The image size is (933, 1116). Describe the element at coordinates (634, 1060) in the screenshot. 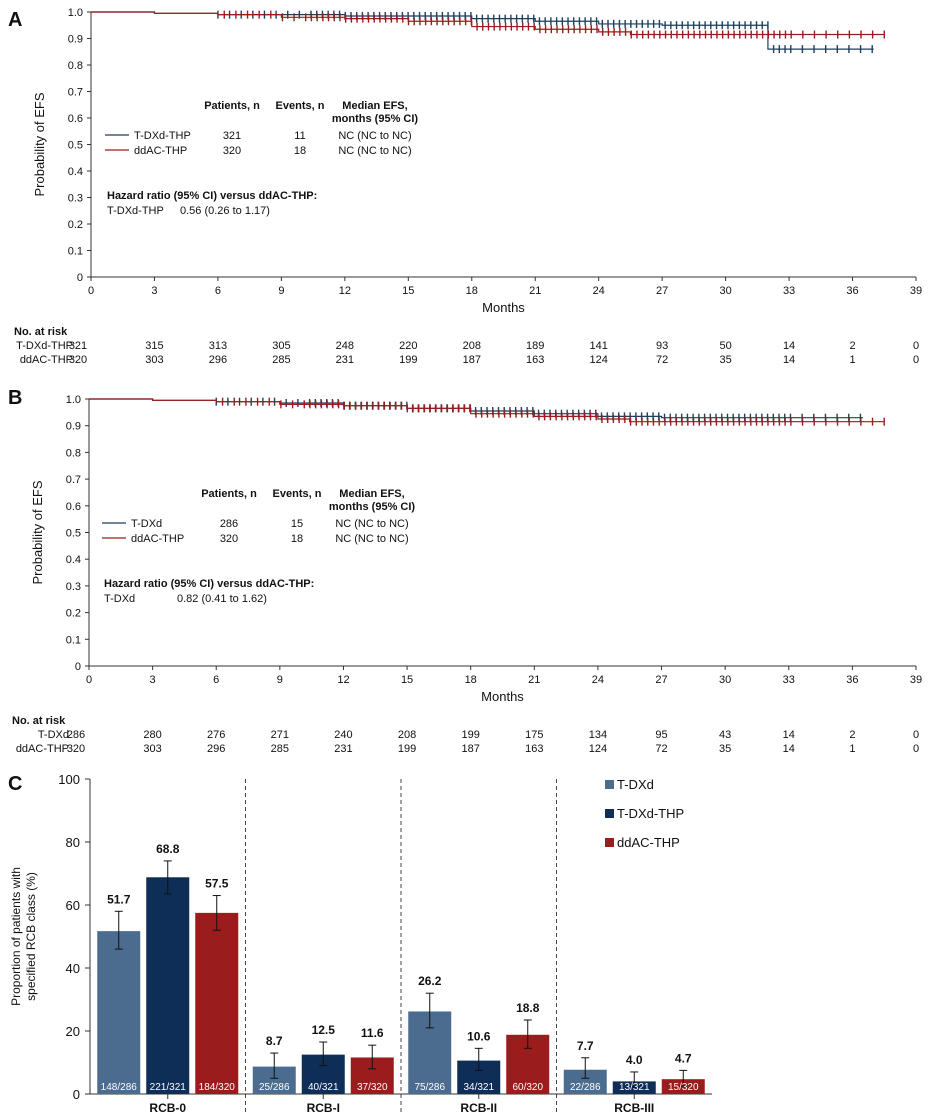

I see `bar-value-label: 4.0` at that location.